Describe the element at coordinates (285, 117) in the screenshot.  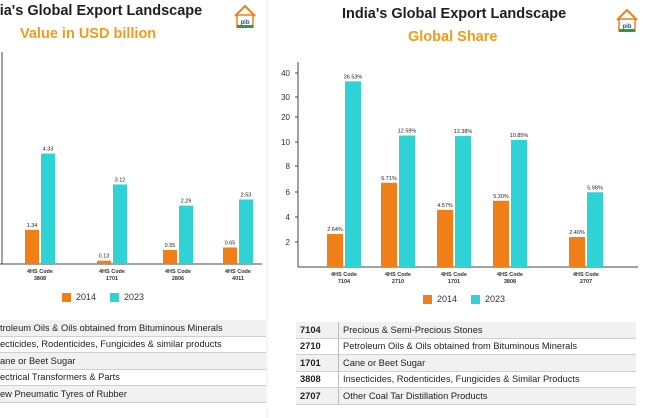
I see `y-tick-label: 20` at that location.